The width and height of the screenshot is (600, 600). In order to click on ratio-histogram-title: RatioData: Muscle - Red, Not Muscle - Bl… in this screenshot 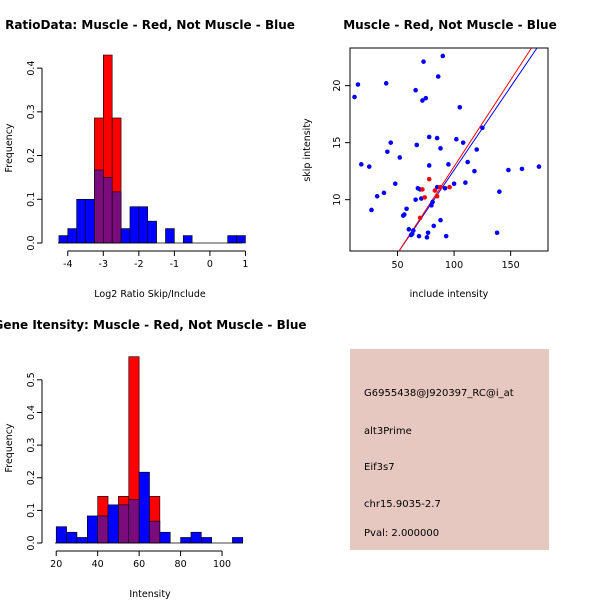, I will do `click(150, 25)`.